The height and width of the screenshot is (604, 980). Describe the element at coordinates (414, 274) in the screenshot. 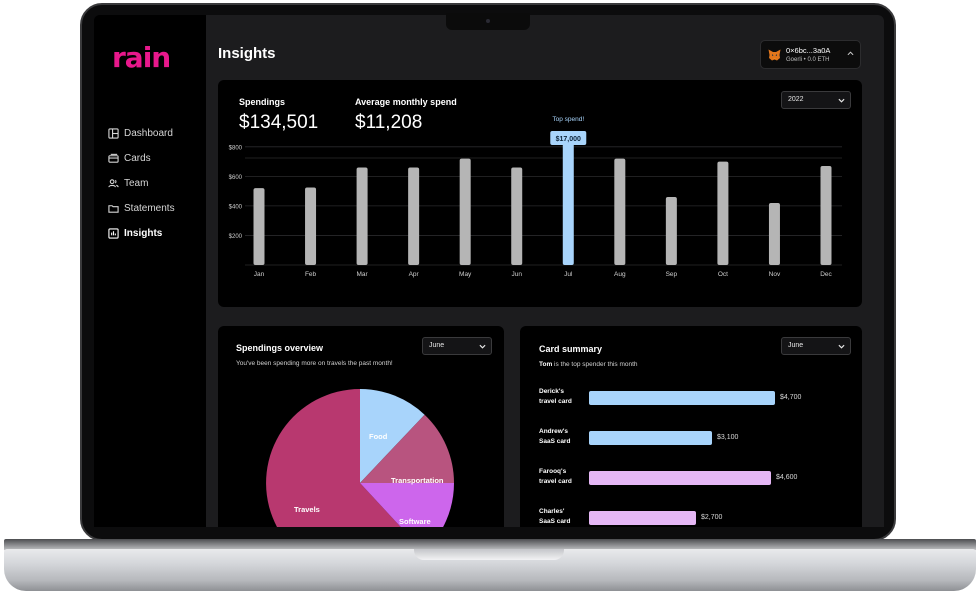

I see `x-tick-label: Apr` at that location.